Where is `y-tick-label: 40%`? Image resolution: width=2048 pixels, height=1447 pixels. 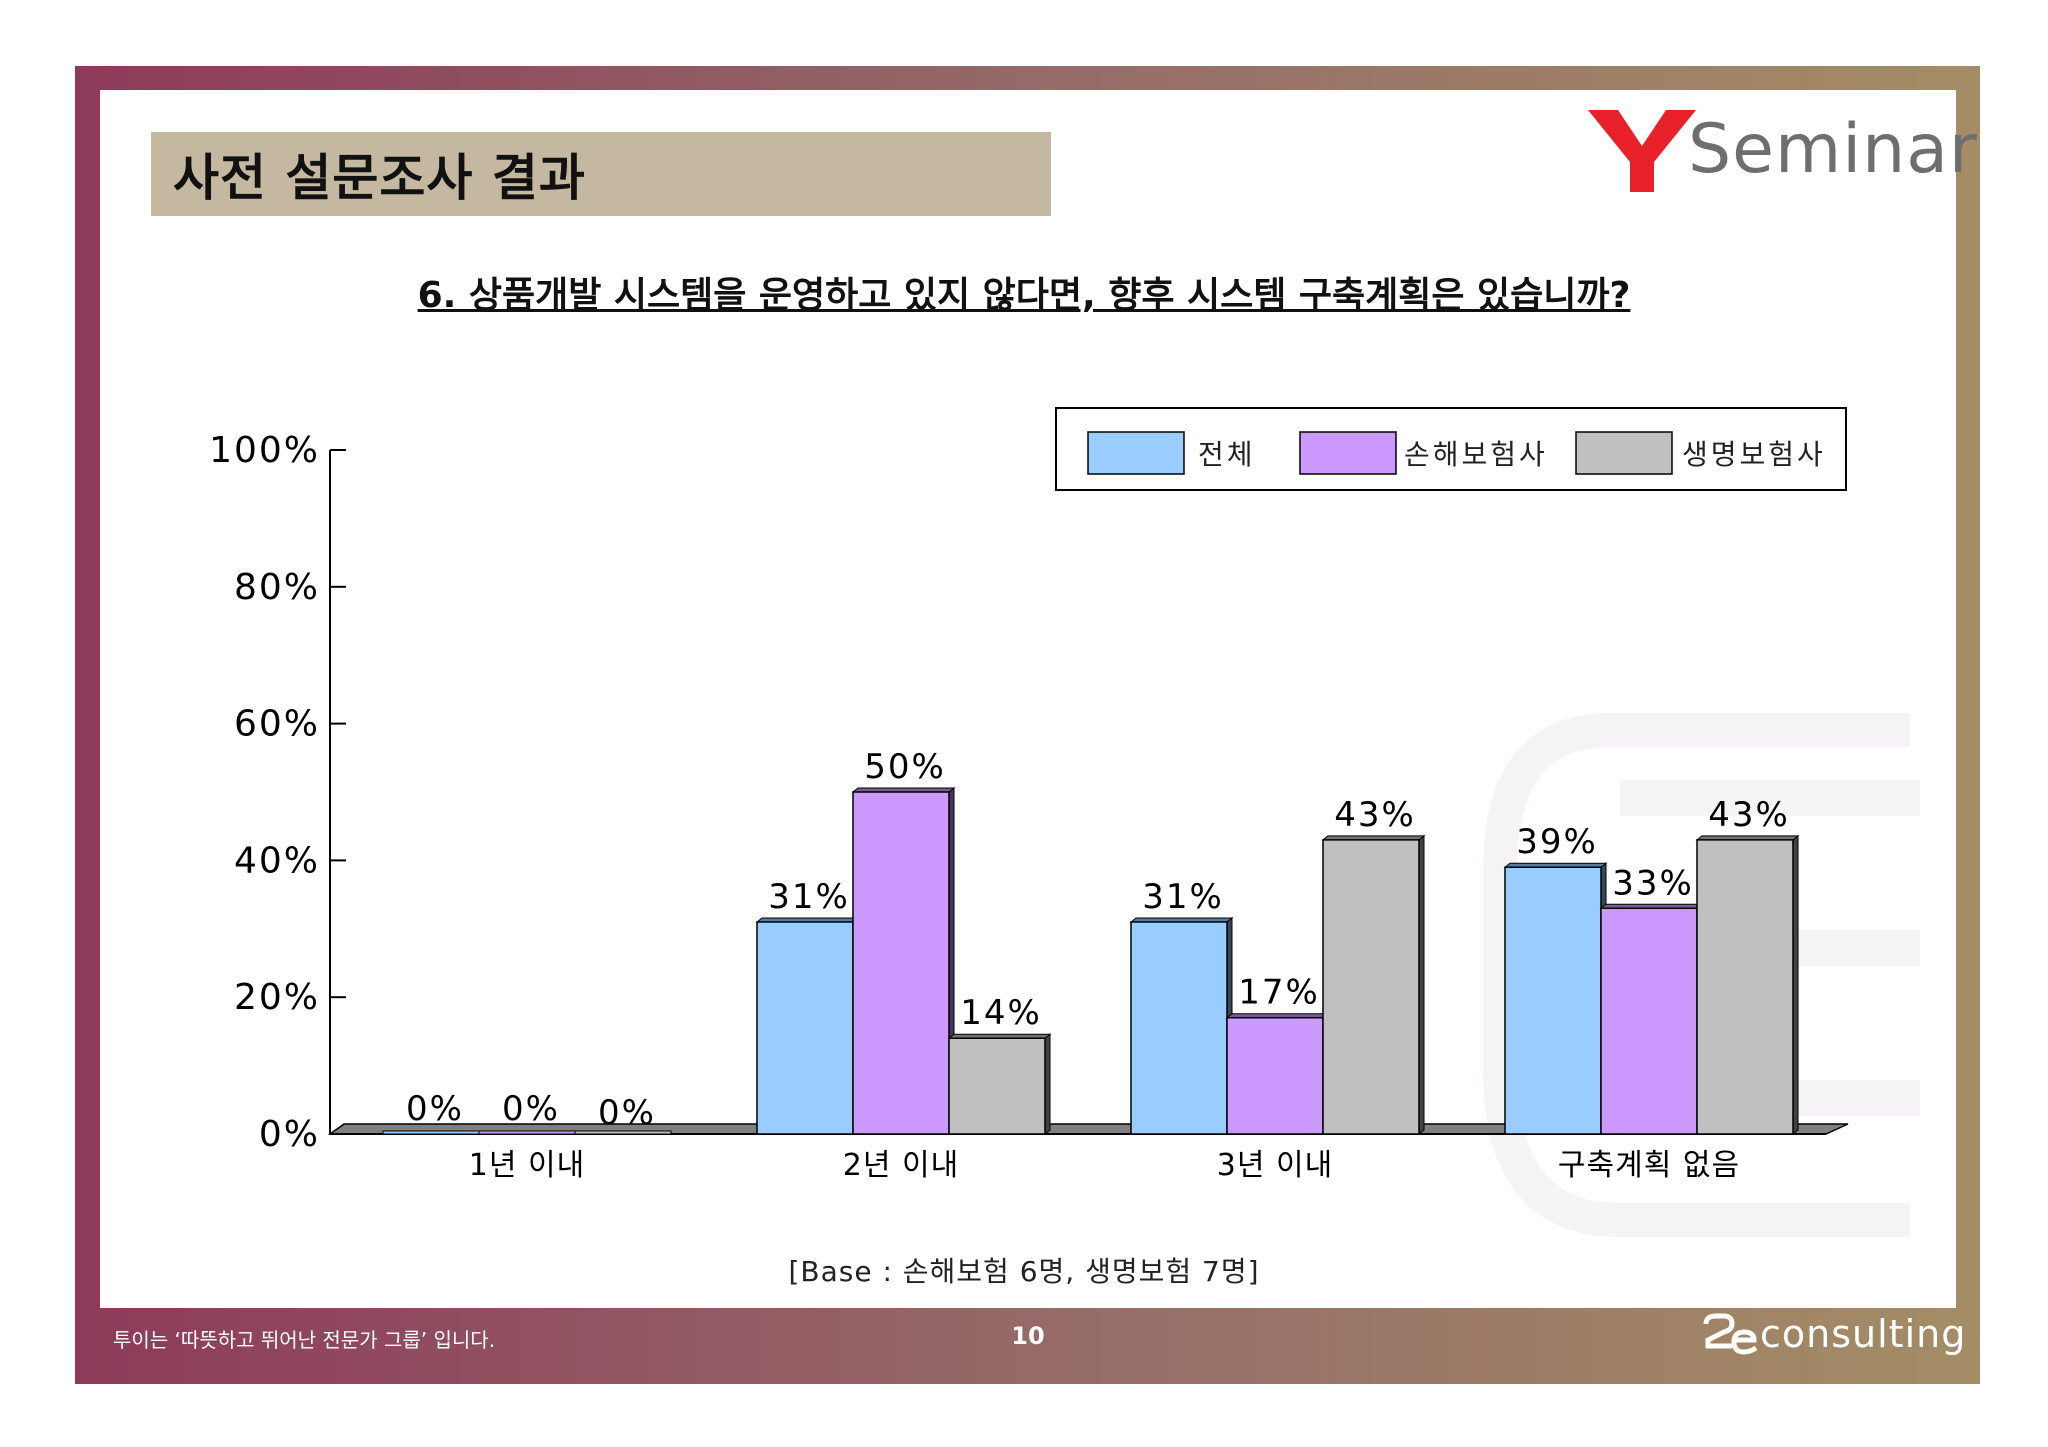 y-tick-label: 40% is located at coordinates (277, 860).